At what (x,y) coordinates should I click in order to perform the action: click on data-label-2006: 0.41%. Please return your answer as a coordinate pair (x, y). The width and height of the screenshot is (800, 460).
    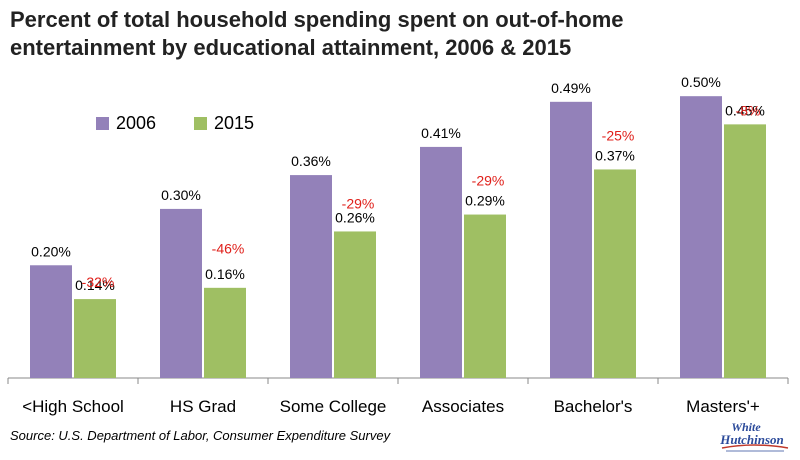
    Looking at the image, I should click on (441, 133).